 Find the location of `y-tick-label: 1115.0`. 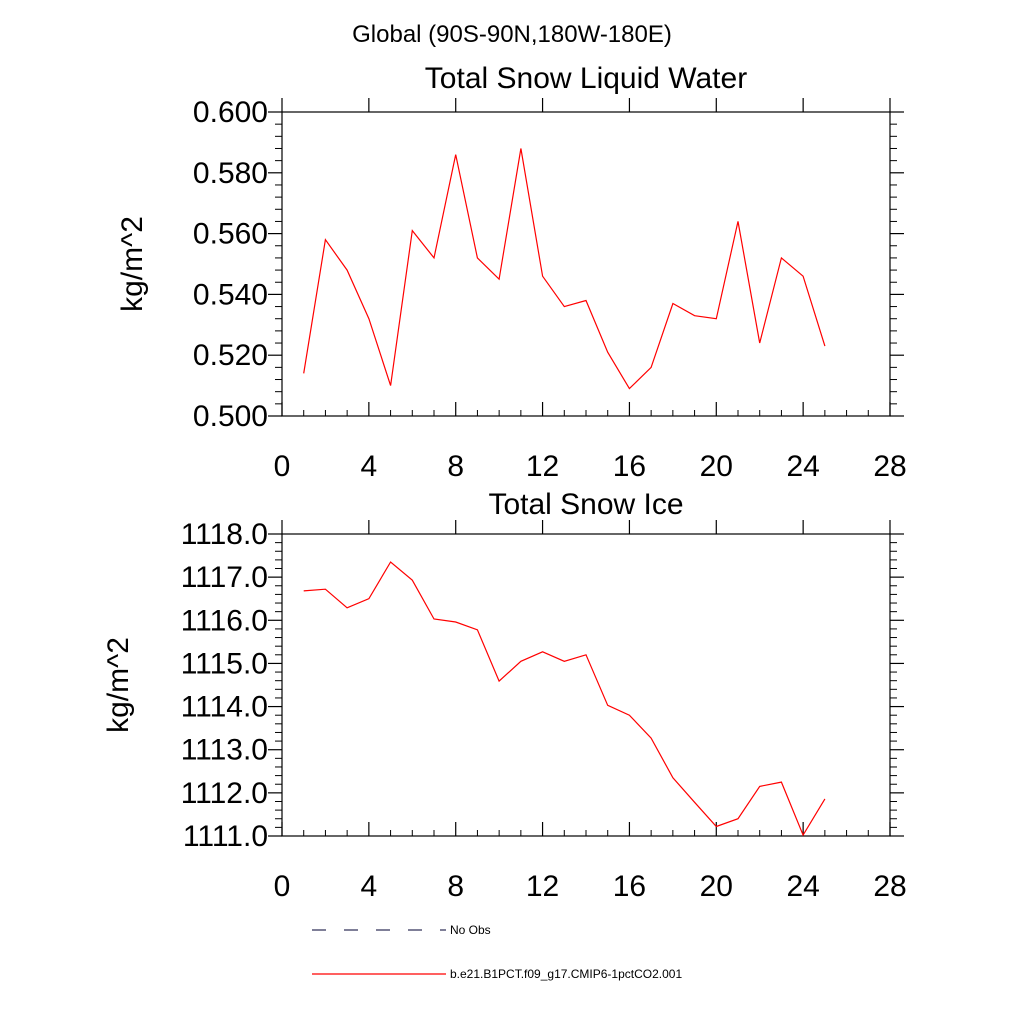

y-tick-label: 1115.0 is located at coordinates (224, 663).